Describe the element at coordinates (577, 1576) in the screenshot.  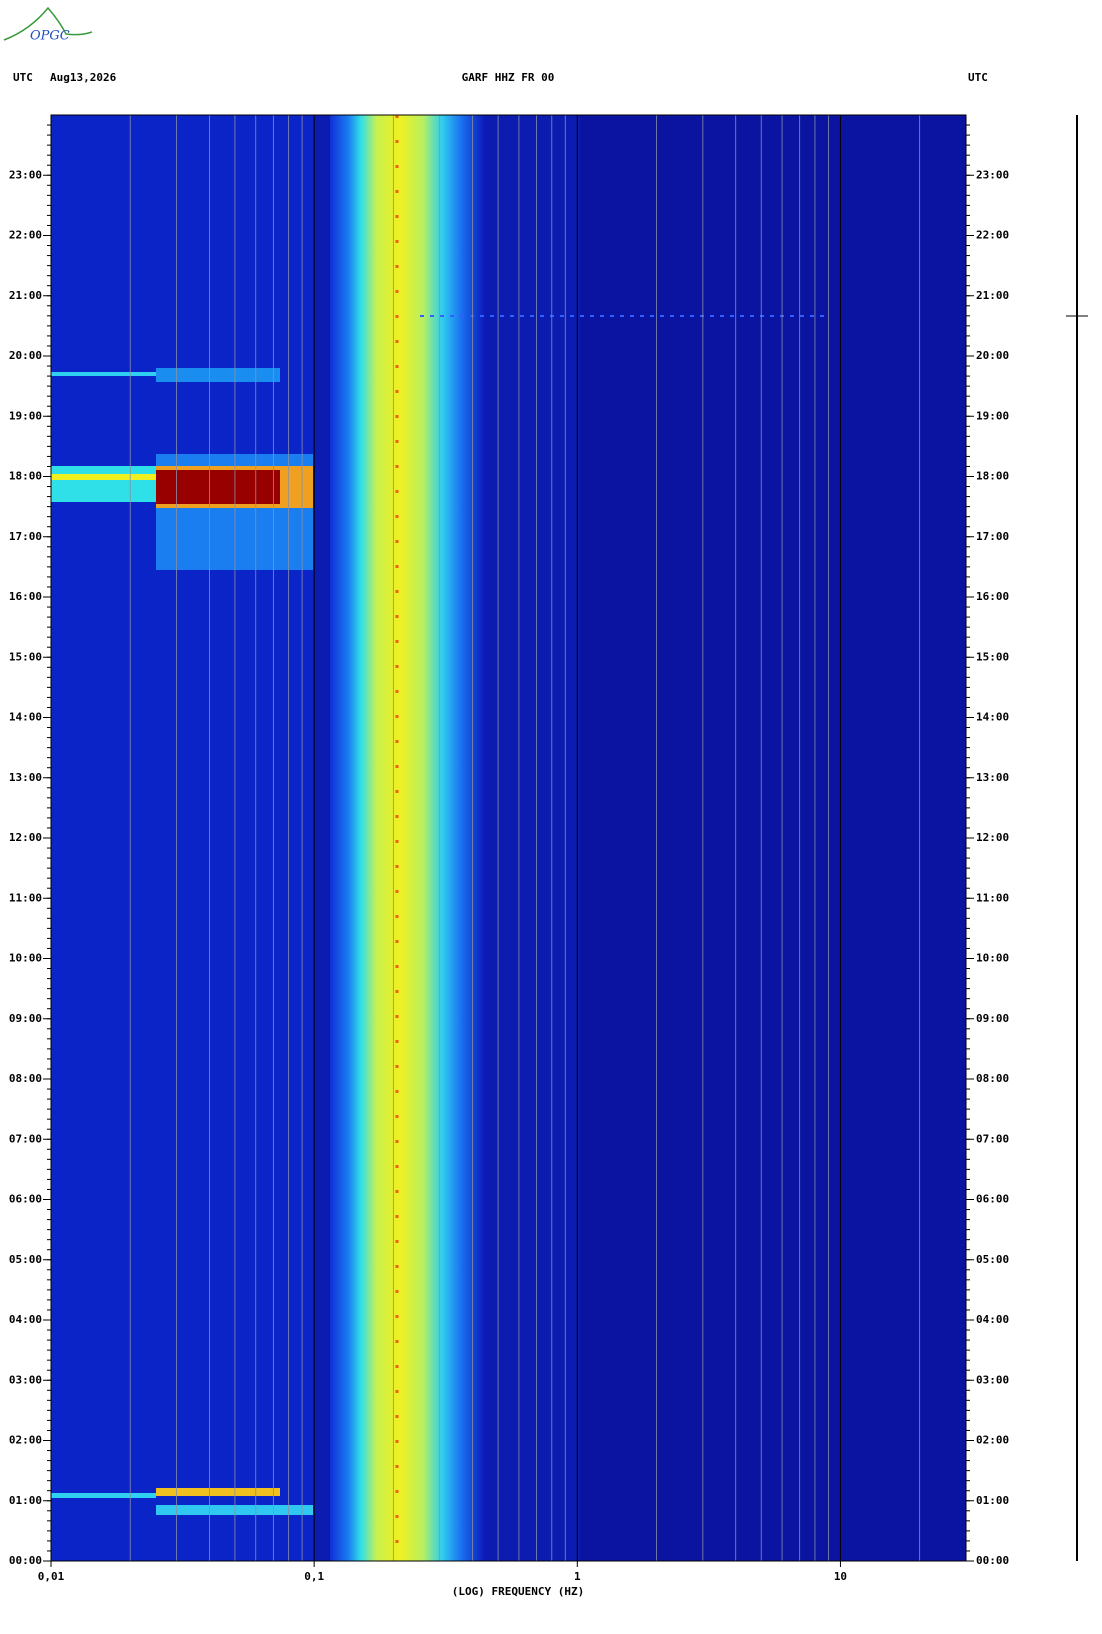
I see `x-tick-label: 1` at that location.